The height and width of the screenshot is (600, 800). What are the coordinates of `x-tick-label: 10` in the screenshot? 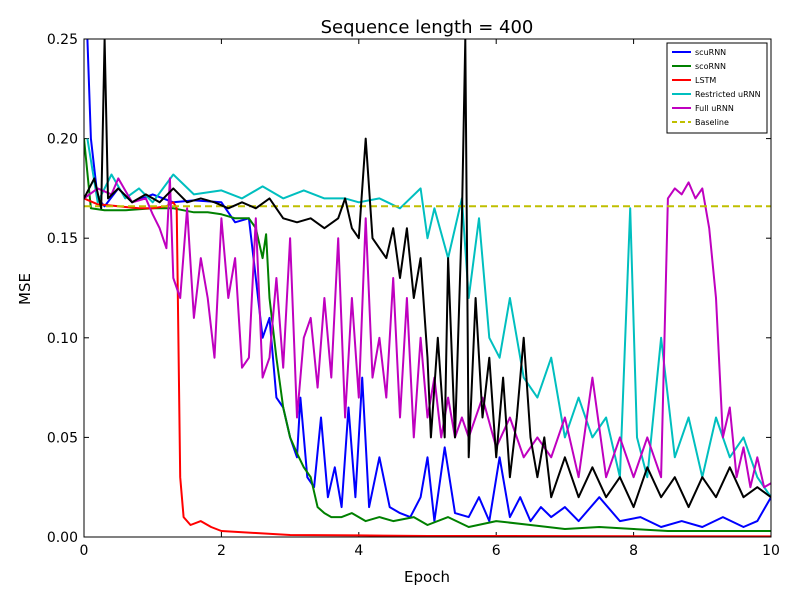 It's located at (771, 551).